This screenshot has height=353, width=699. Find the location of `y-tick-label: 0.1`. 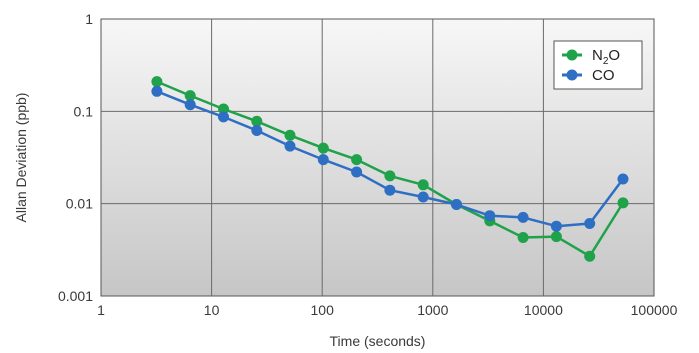

y-tick-label: 0.1 is located at coordinates (84, 111).